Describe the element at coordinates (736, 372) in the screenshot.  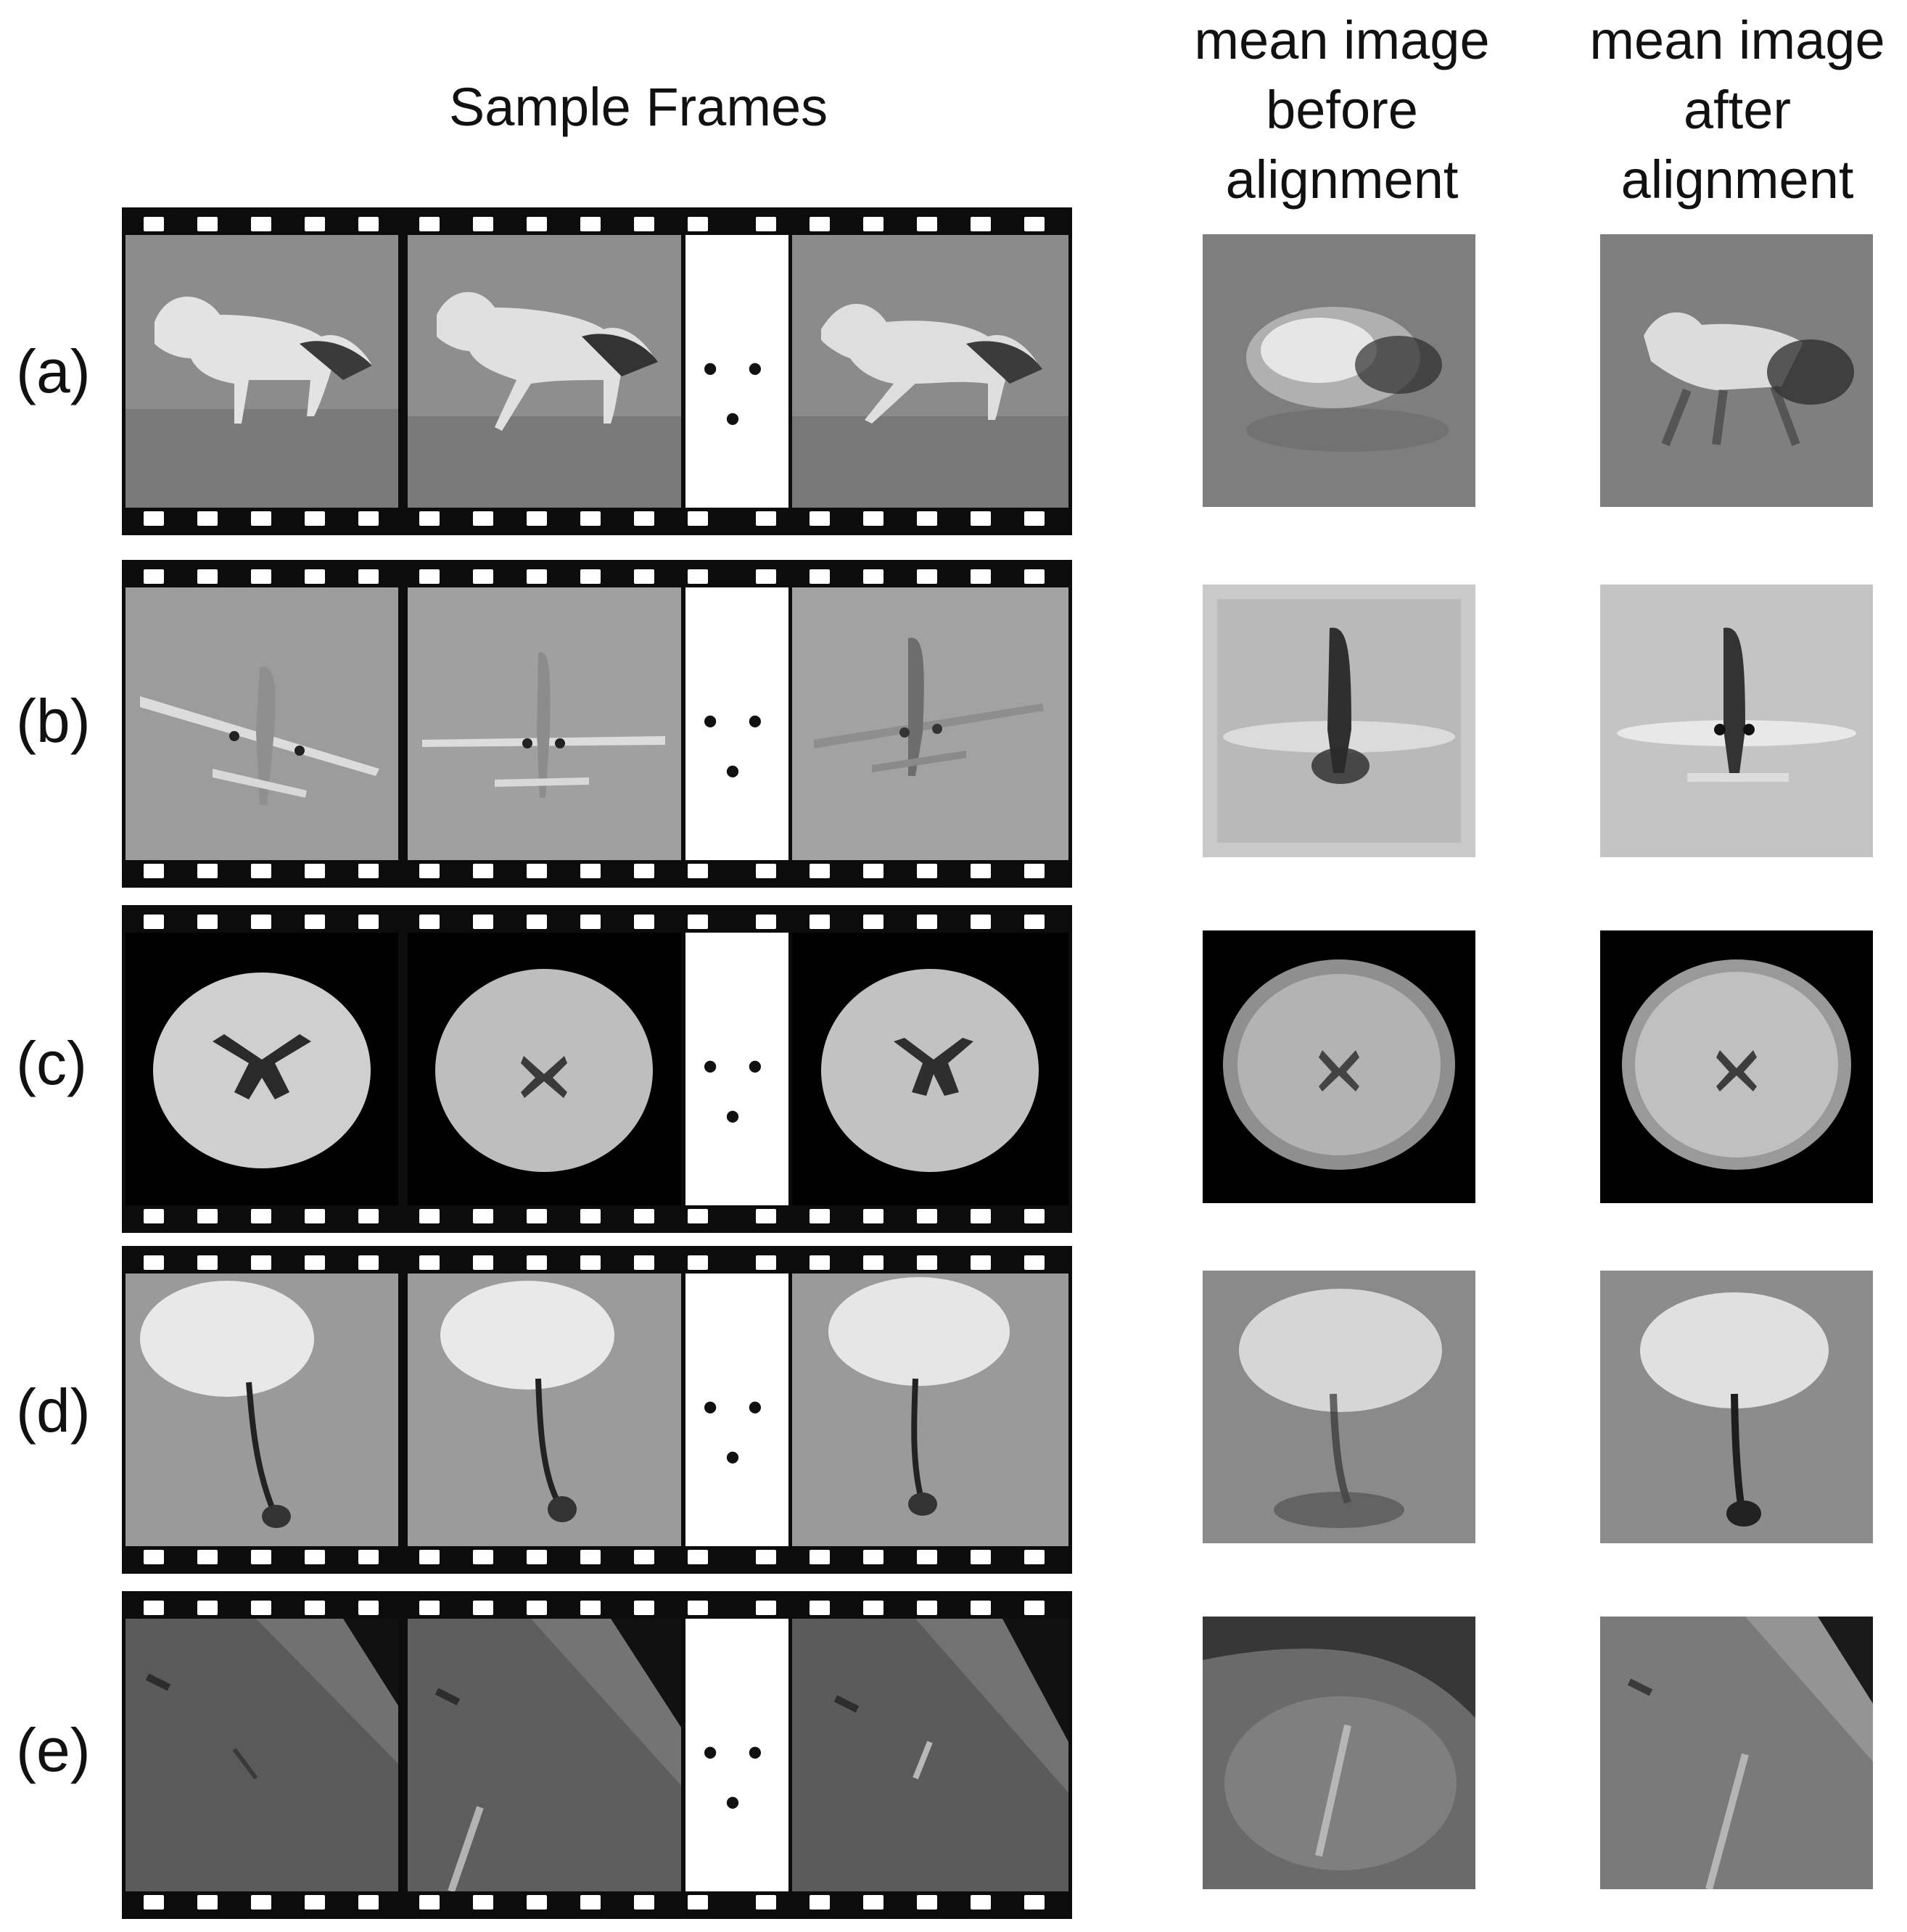
I see `frame-gap: • • •` at that location.